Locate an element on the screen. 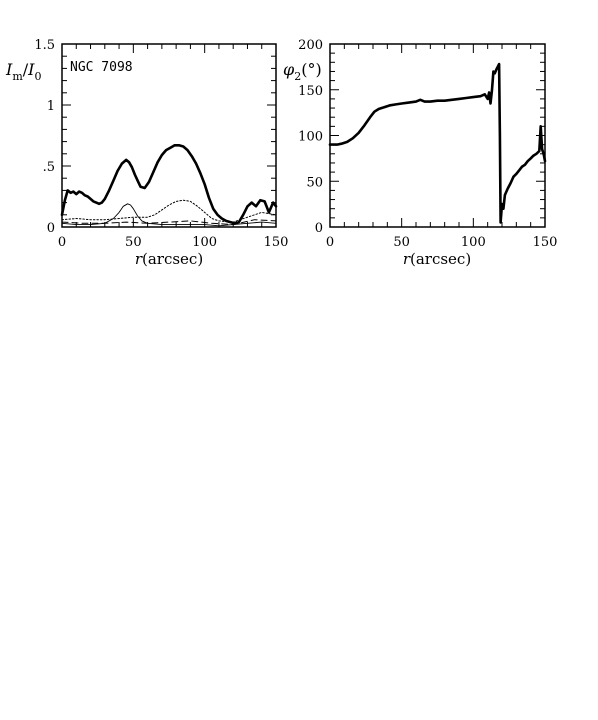 This screenshot has height=720, width=598. ylabel-degree-unit: (°) is located at coordinates (311, 69).